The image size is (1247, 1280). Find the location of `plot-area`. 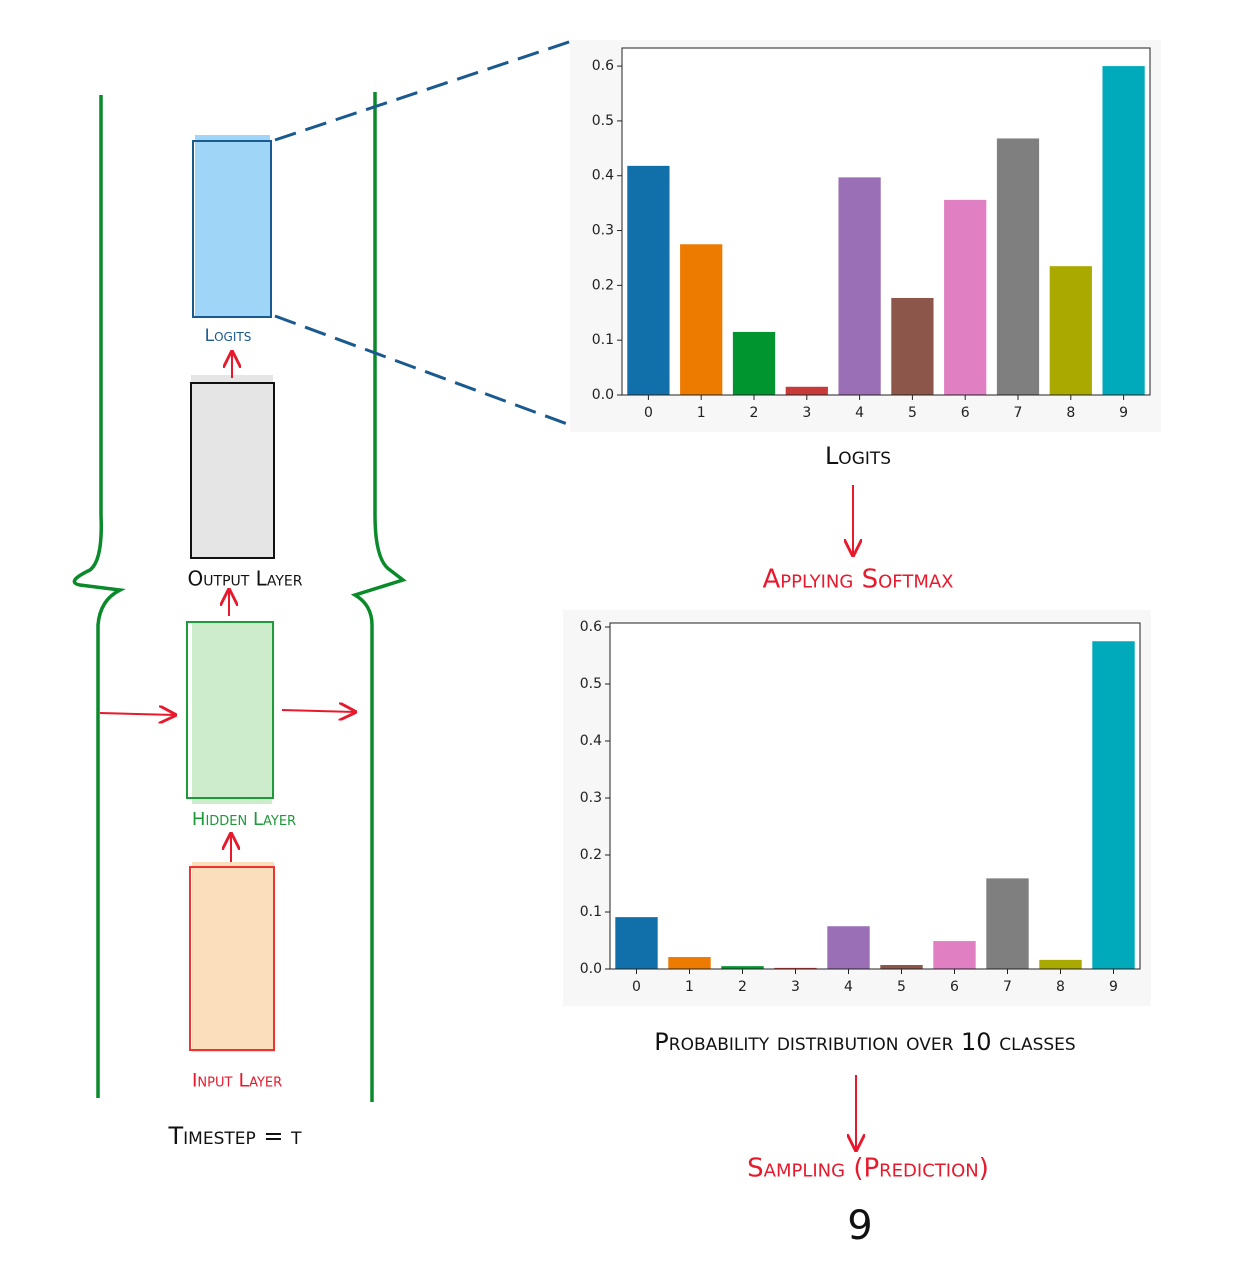

plot-area is located at coordinates (875, 796).